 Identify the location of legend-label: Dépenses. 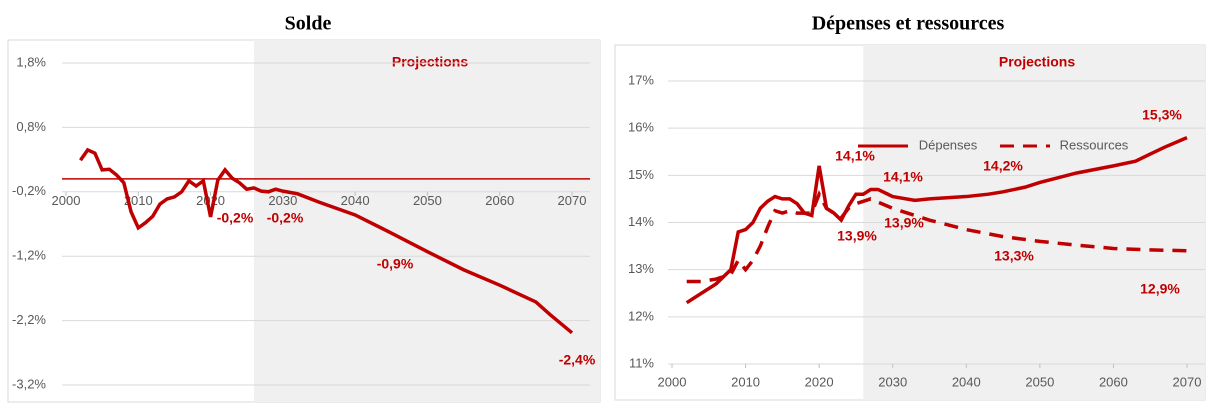
(948, 144).